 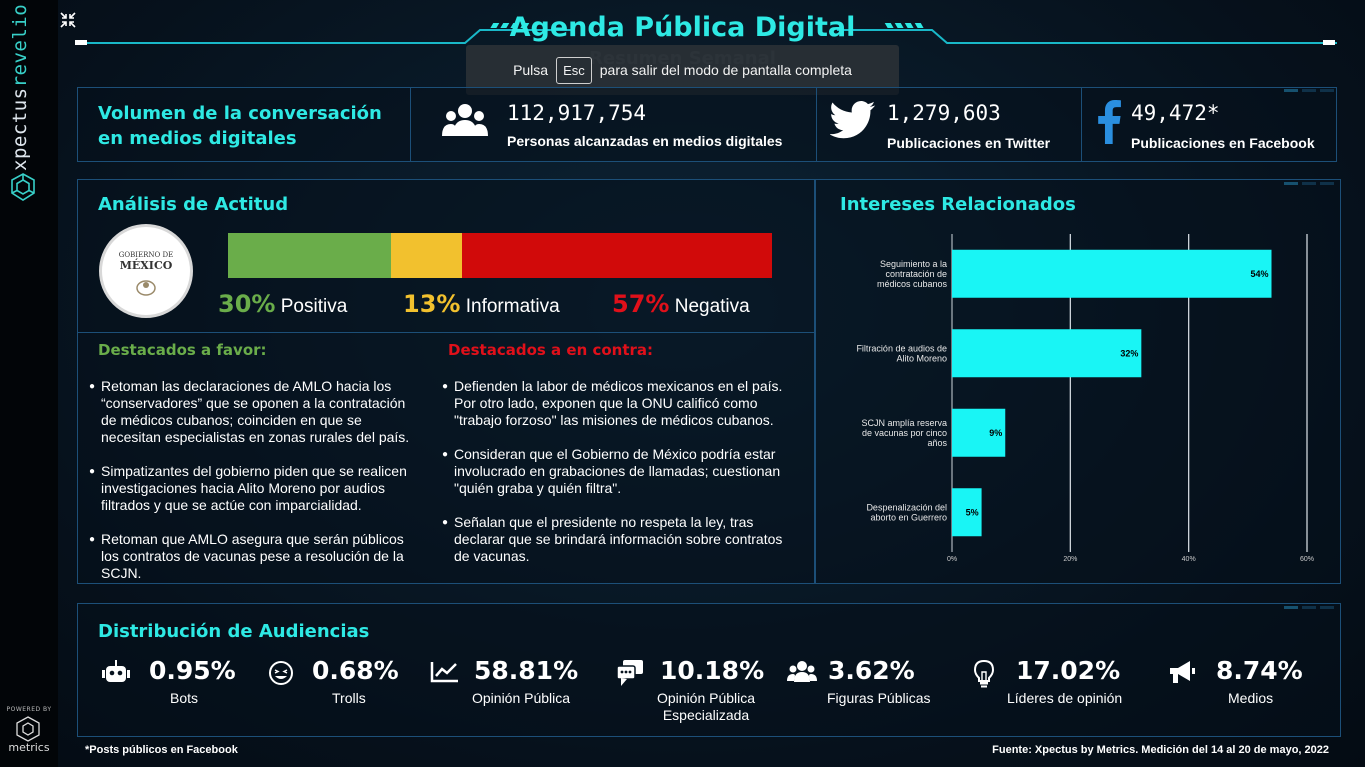 I want to click on facebook-icon, so click(x=1109, y=122).